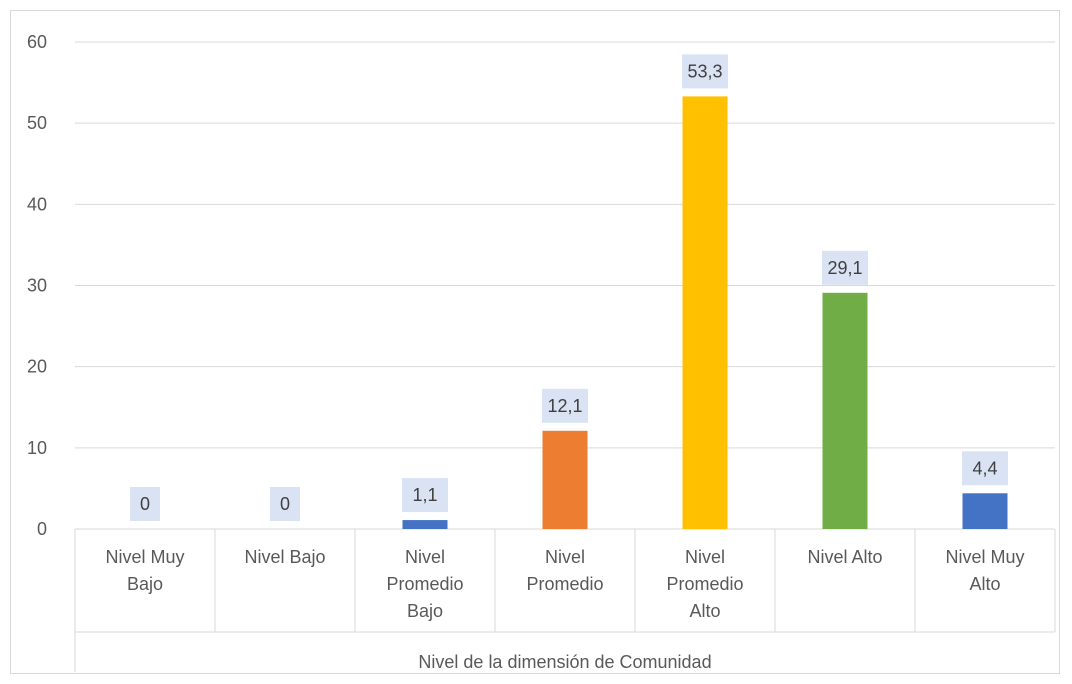  I want to click on y-axis-ticks: 0 10 20 30 40 50 60, so click(37, 285).